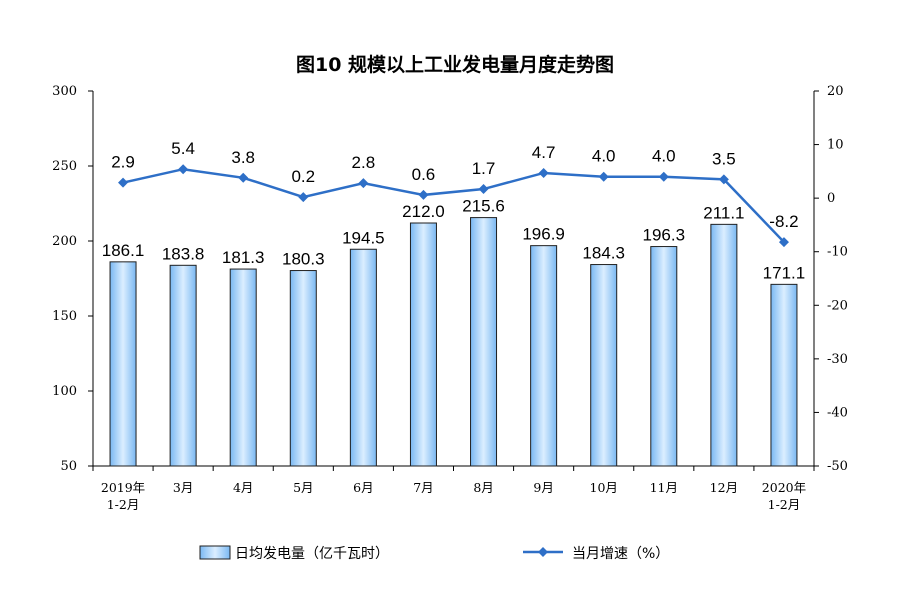 Image resolution: width=897 pixels, height=610 pixels. I want to click on y-right-tick-label: 20, so click(835, 91).